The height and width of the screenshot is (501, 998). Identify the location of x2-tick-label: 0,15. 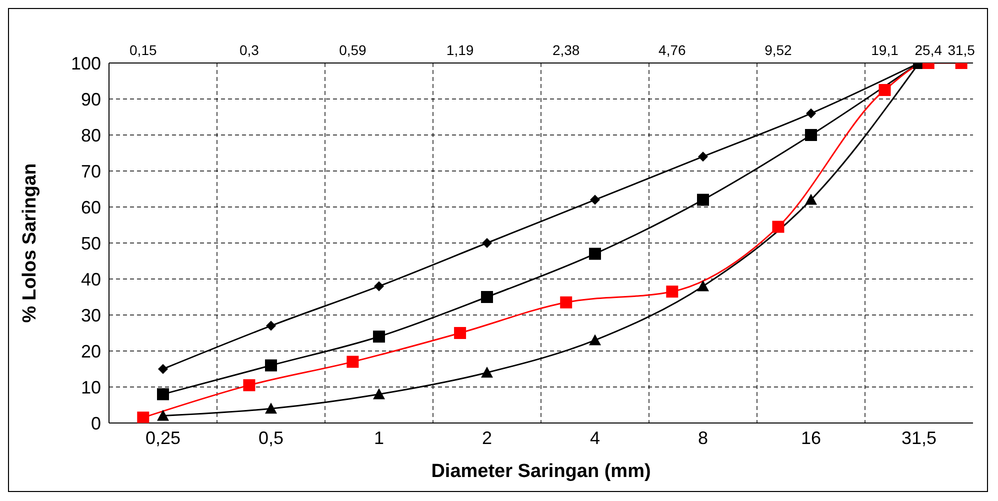
(143, 50).